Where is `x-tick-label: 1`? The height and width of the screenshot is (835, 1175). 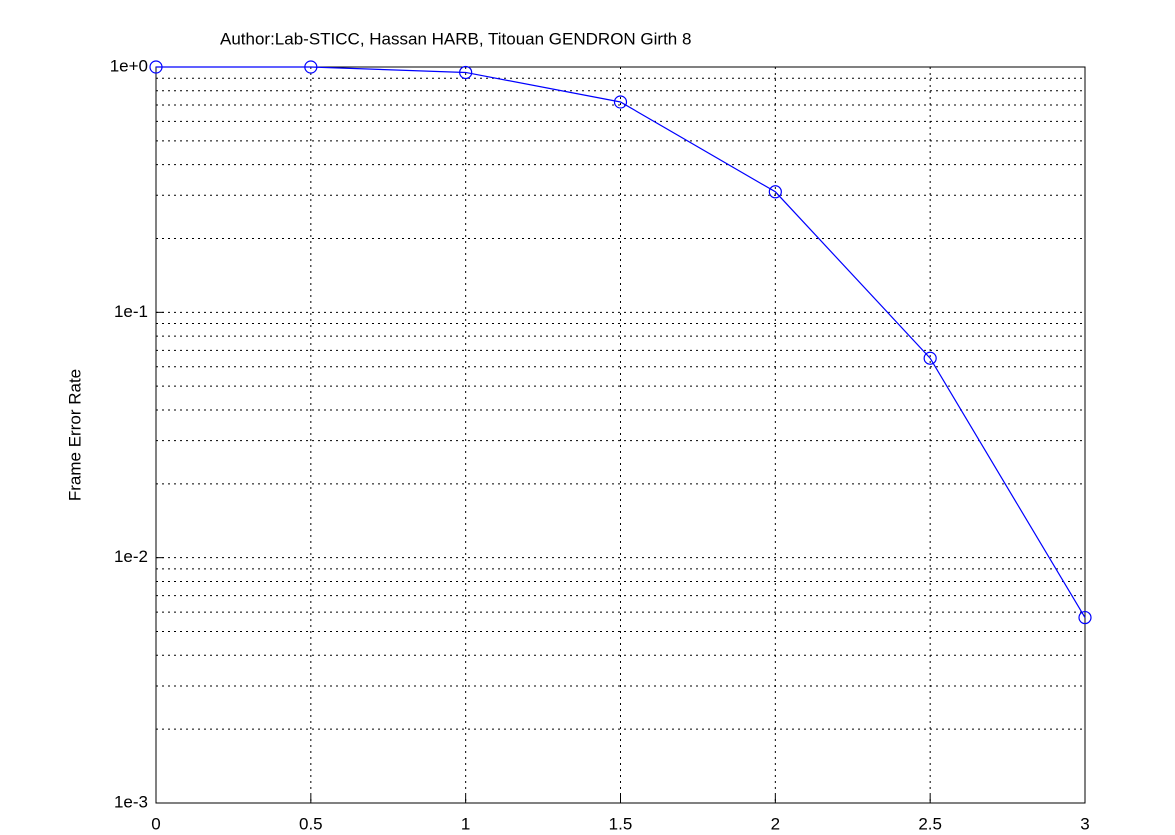 x-tick-label: 1 is located at coordinates (465, 823).